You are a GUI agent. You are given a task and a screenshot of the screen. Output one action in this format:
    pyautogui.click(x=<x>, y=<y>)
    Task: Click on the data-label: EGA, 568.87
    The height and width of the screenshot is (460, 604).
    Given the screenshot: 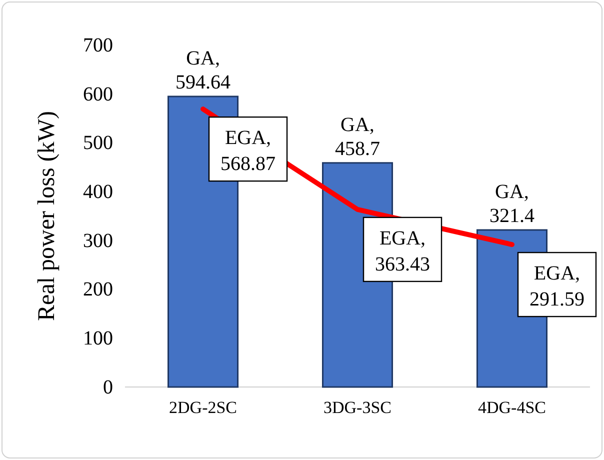 What is the action you would take?
    pyautogui.click(x=248, y=151)
    